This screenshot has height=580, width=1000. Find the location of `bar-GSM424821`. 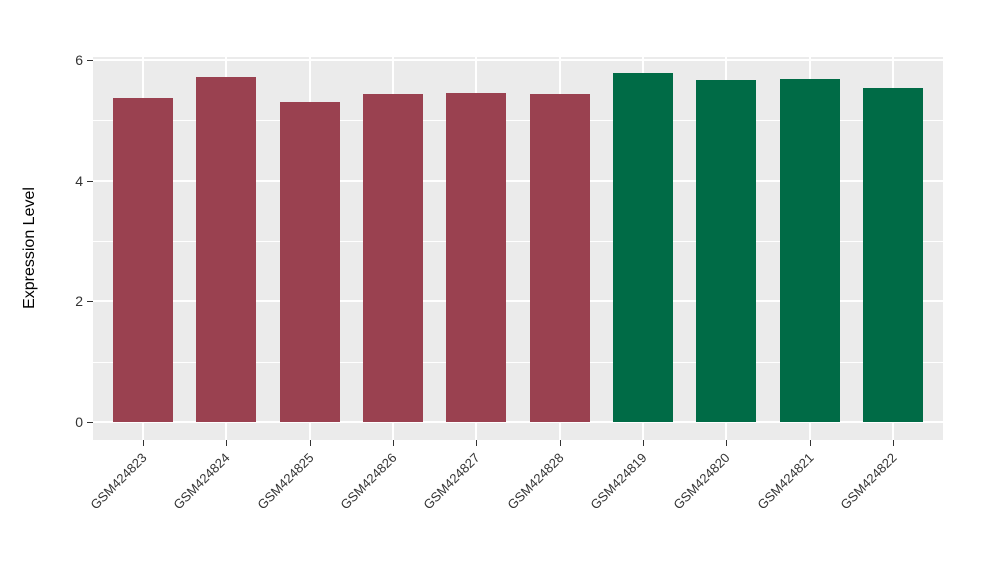

bar-GSM424821 is located at coordinates (810, 250).